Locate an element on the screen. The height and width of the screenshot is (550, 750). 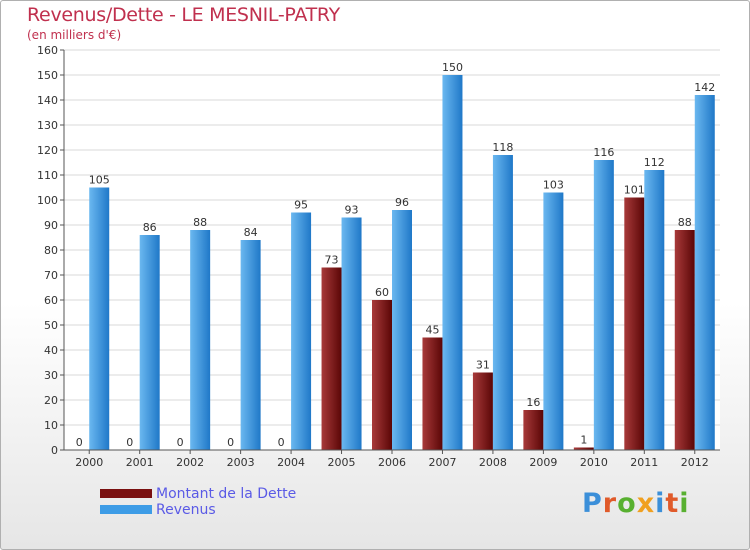
x-tick-label: 2004 is located at coordinates (291, 462).